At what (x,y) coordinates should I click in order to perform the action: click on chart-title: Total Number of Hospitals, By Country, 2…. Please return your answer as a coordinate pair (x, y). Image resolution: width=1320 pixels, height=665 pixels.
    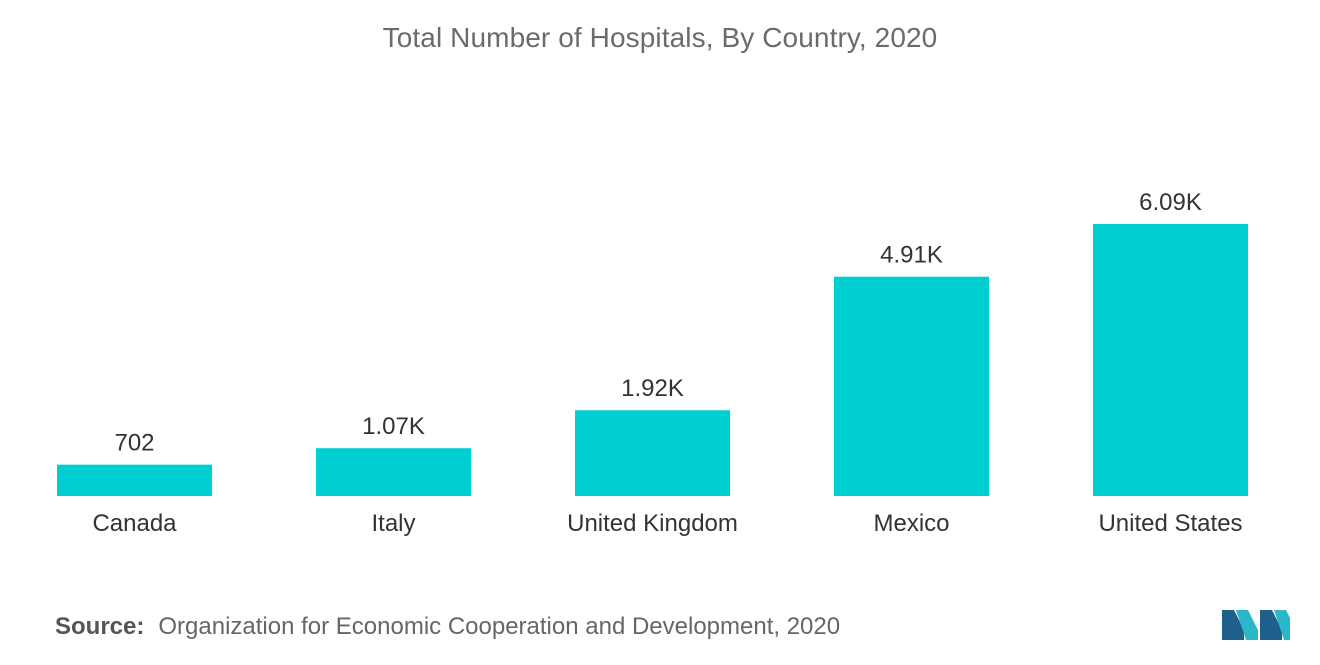
    Looking at the image, I should click on (660, 37).